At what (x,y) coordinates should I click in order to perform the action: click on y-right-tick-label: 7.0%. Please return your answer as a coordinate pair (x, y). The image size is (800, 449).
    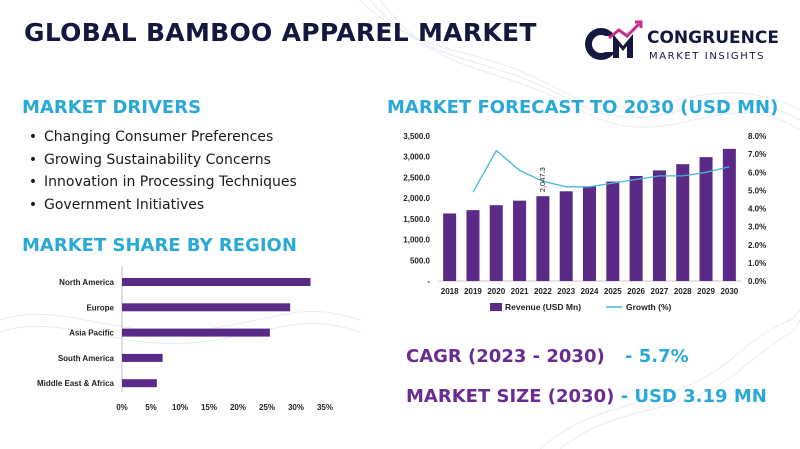
    Looking at the image, I should click on (757, 154).